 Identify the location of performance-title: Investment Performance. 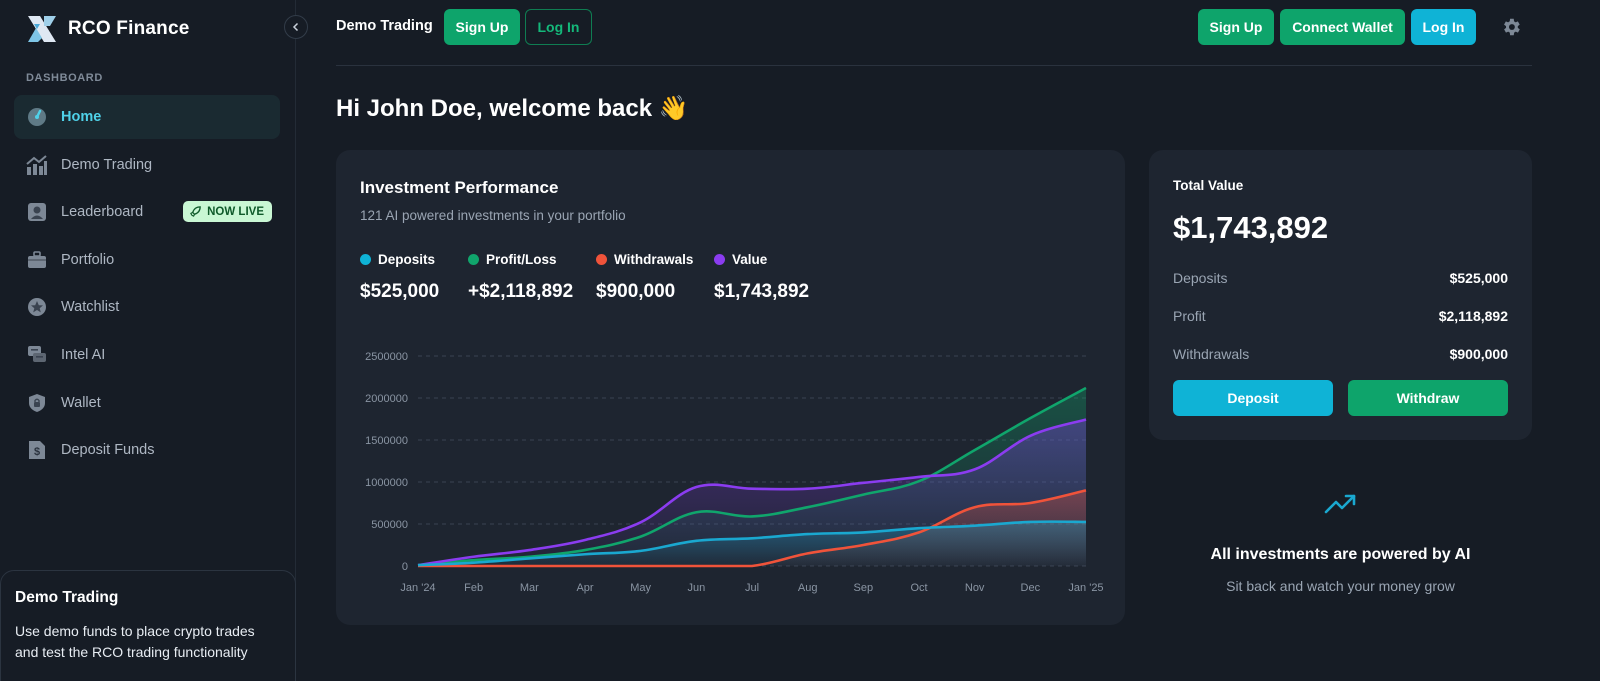
(459, 187).